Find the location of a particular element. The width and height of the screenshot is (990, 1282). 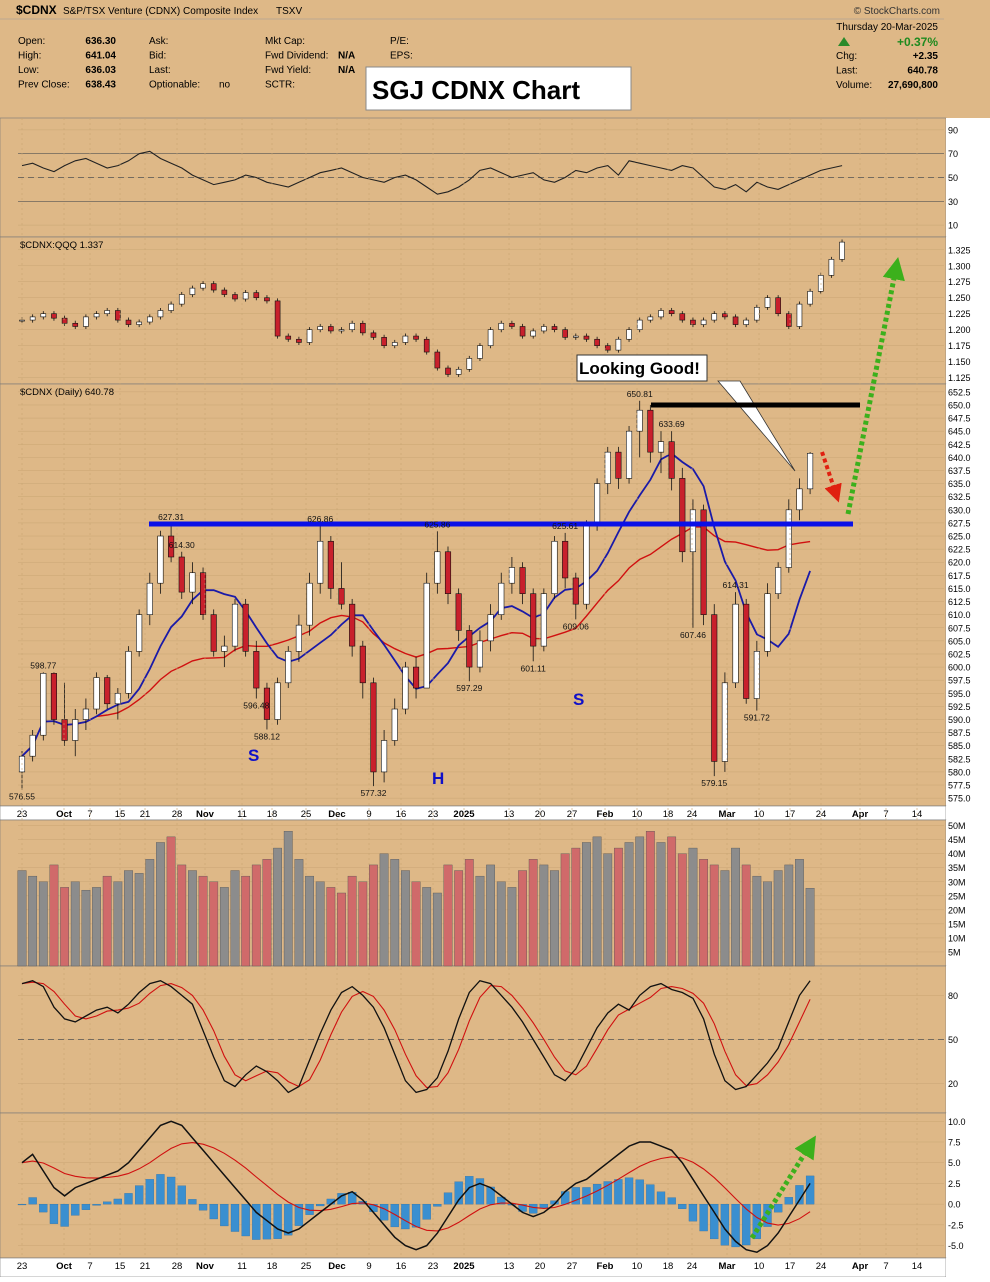

x-tick-label: Dec is located at coordinates (336, 1266).